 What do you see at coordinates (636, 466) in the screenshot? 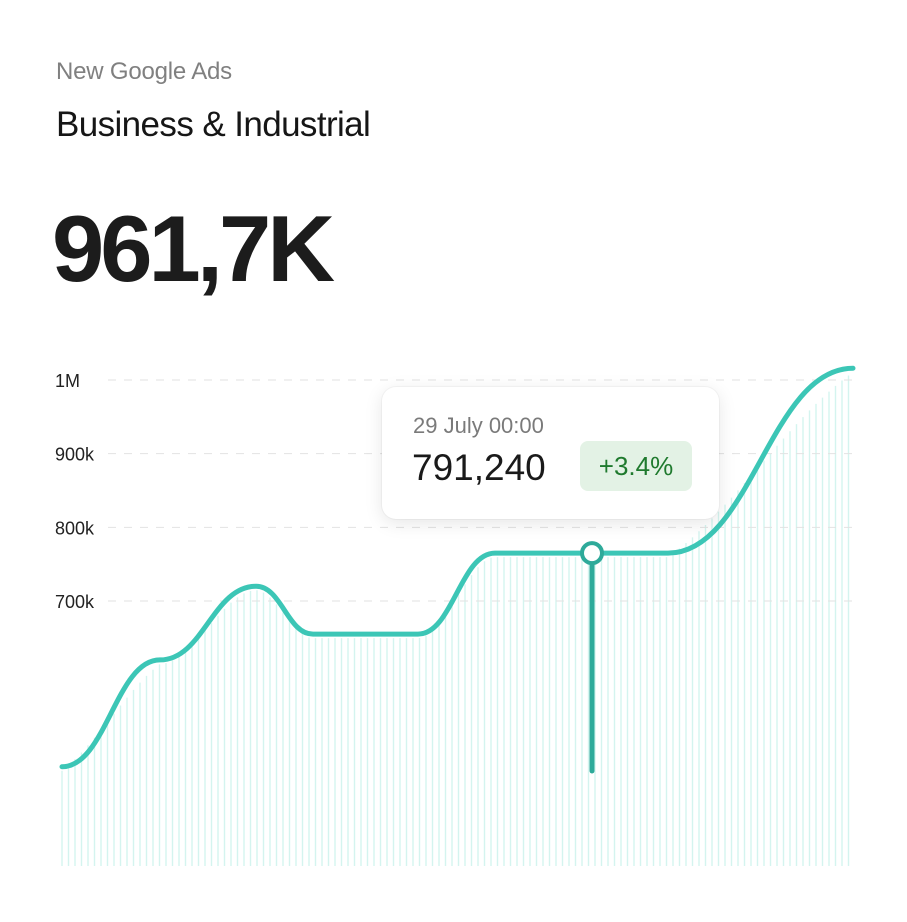
I see `change-badge: +3.4%` at bounding box center [636, 466].